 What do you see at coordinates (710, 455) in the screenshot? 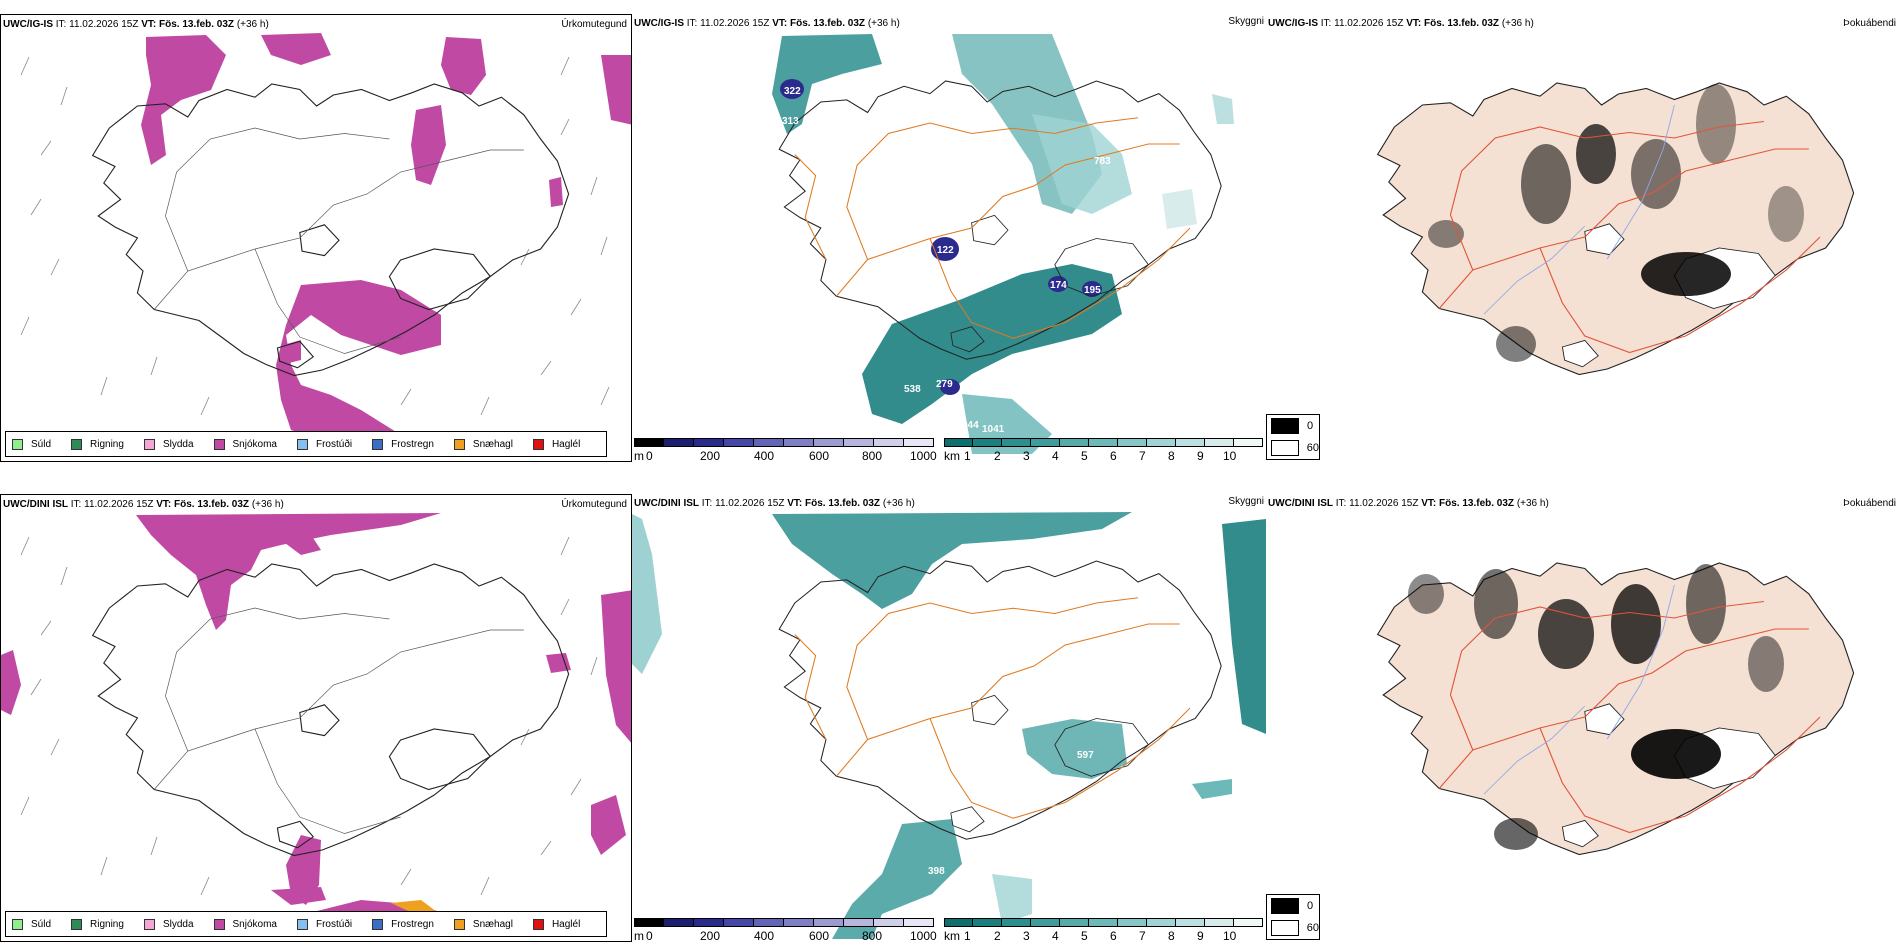
I see `colorbar-tick: 200` at bounding box center [710, 455].